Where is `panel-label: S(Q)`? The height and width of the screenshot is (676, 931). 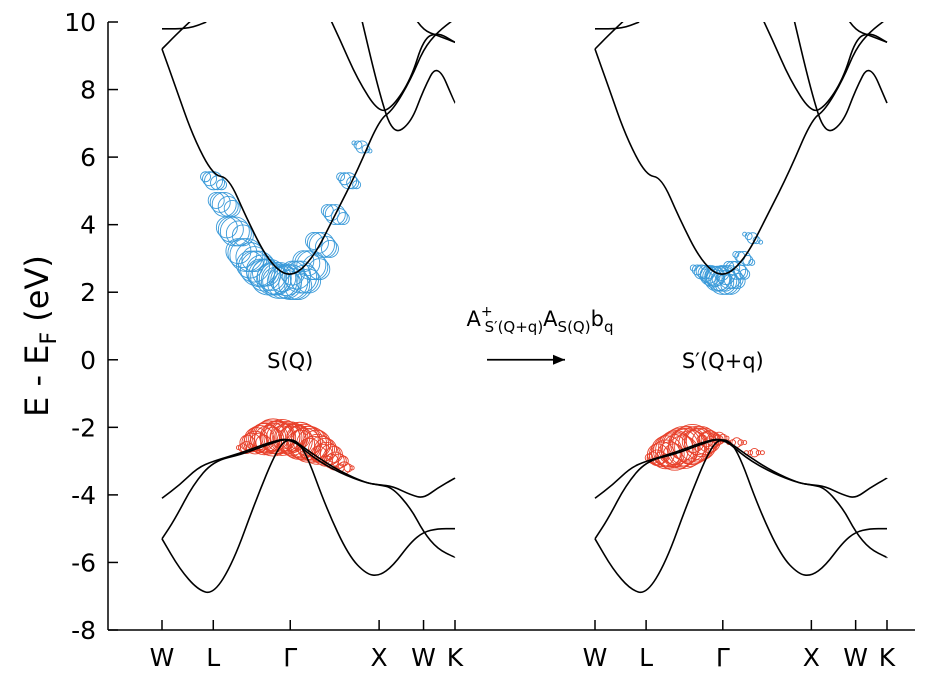
panel-label: S(Q) is located at coordinates (290, 361).